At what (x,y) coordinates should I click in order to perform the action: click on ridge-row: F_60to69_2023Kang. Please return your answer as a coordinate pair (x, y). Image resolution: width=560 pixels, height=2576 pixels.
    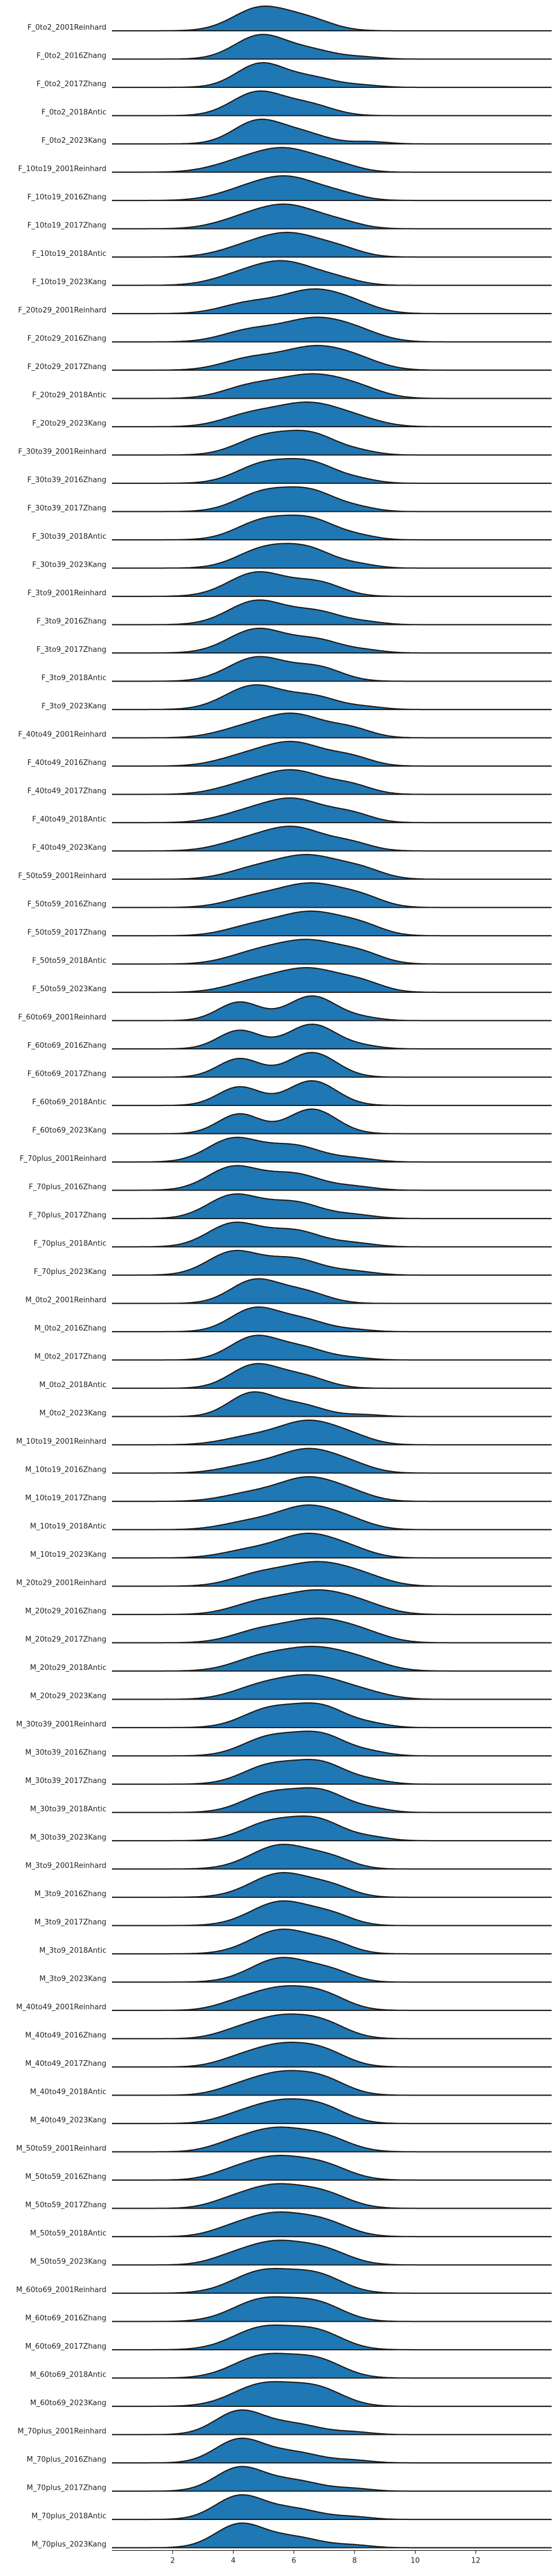
    Looking at the image, I should click on (292, 1122).